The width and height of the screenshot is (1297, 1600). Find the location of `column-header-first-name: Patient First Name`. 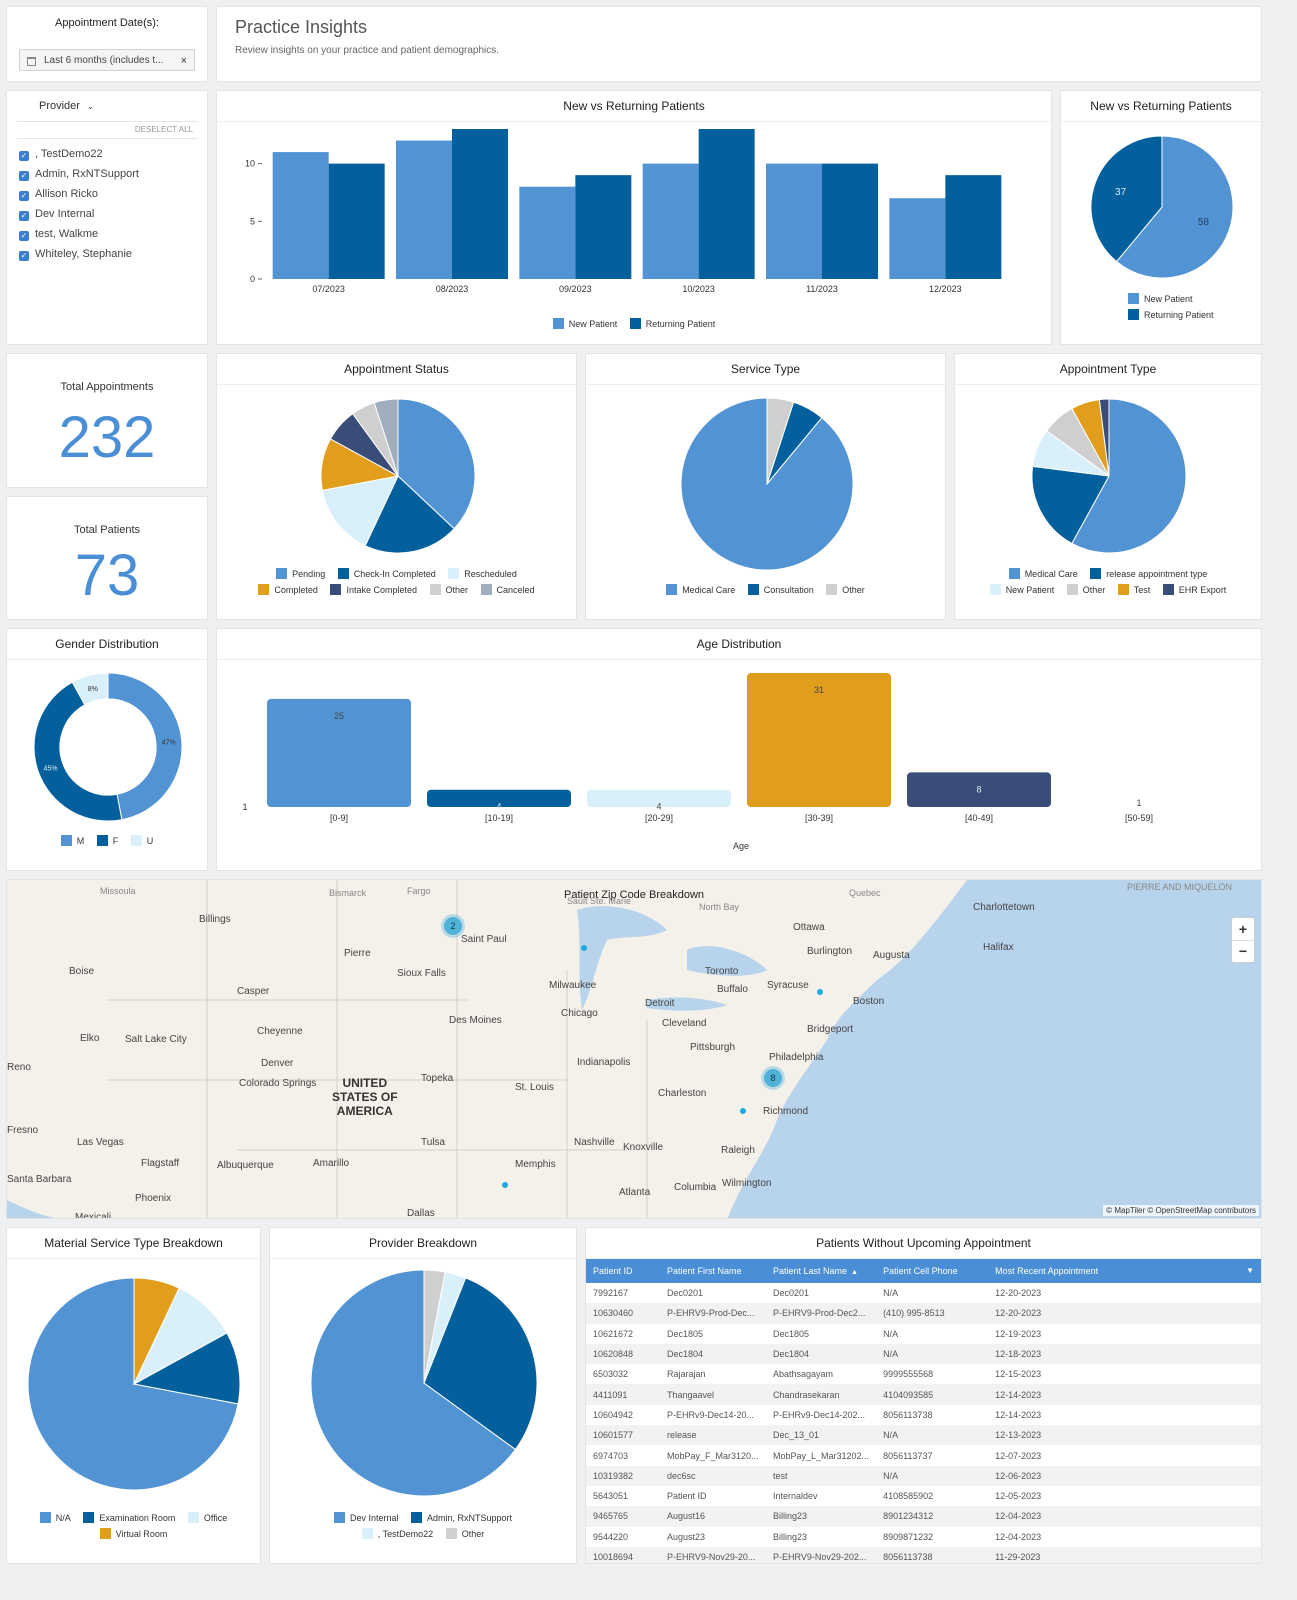

column-header-first-name: Patient First Name is located at coordinates (713, 1271).